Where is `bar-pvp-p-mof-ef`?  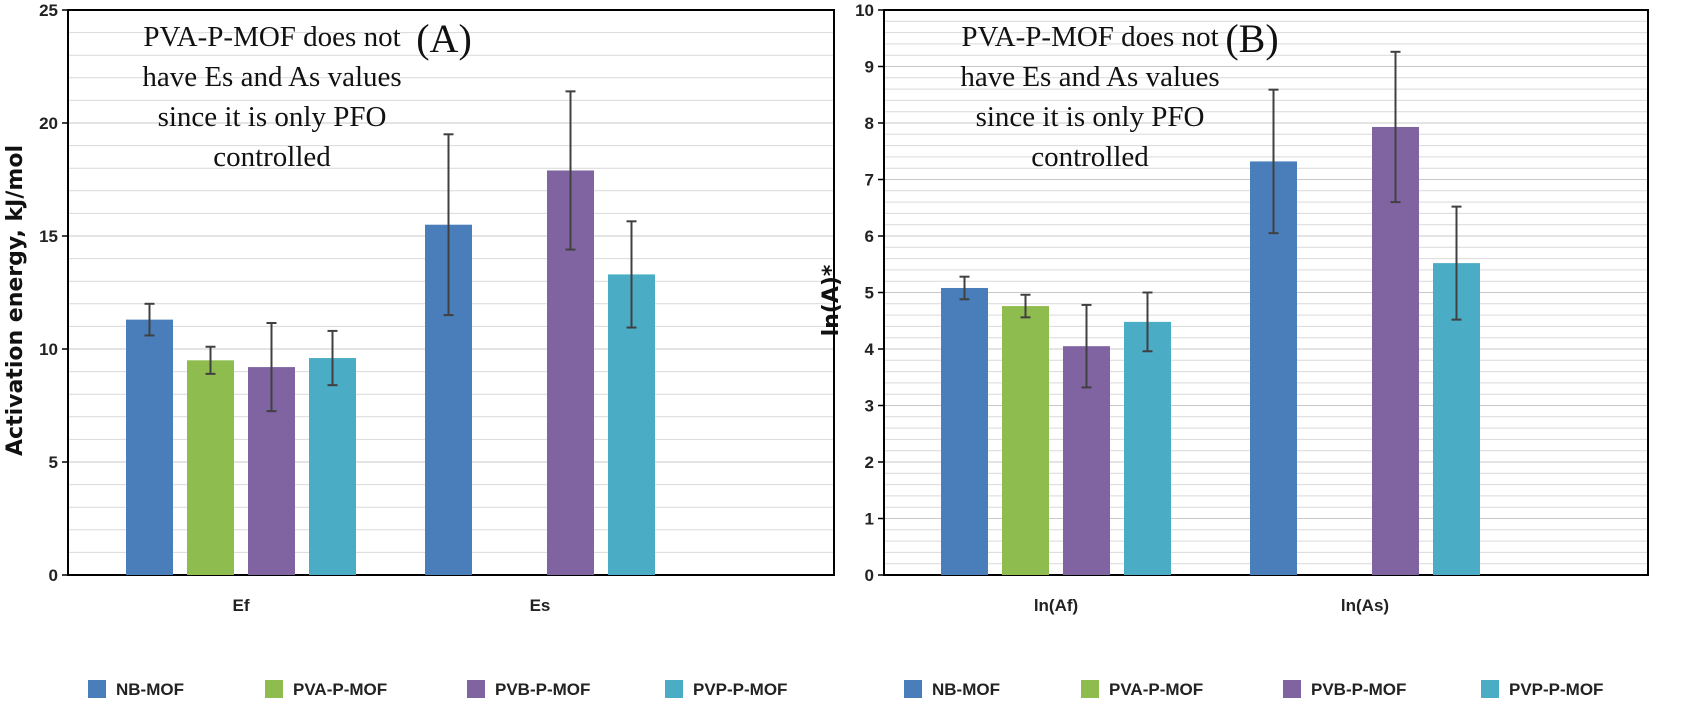
bar-pvp-p-mof-ef is located at coordinates (332, 466).